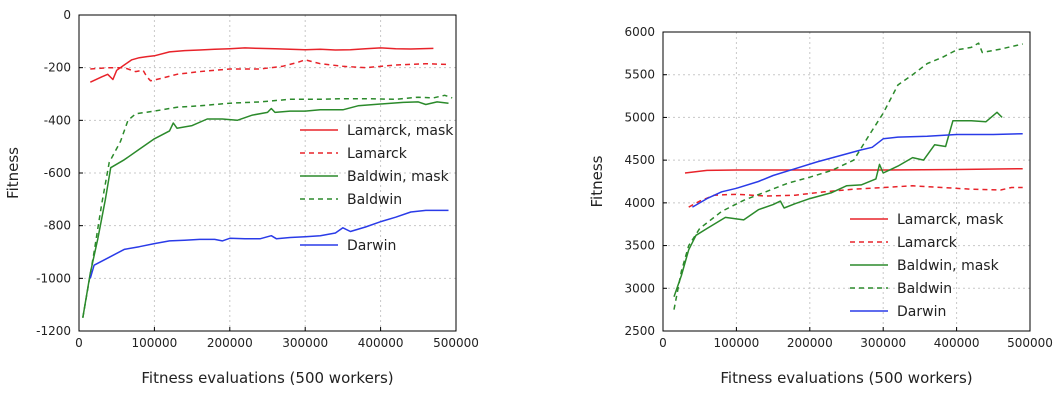 This screenshot has width=1054, height=393. What do you see at coordinates (639, 32) in the screenshot?
I see `y-tick-label: 6000` at bounding box center [639, 32].